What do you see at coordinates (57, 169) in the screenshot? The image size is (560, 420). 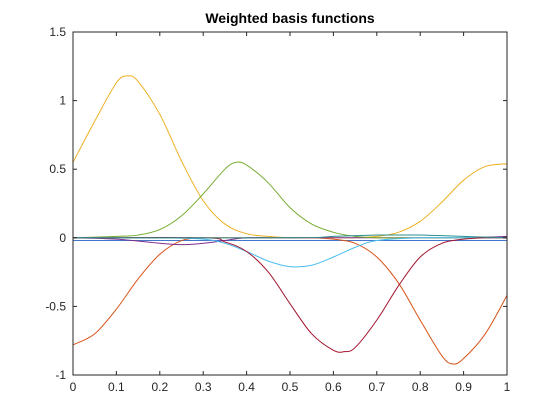 I see `y-tick-label: 0.5` at bounding box center [57, 169].